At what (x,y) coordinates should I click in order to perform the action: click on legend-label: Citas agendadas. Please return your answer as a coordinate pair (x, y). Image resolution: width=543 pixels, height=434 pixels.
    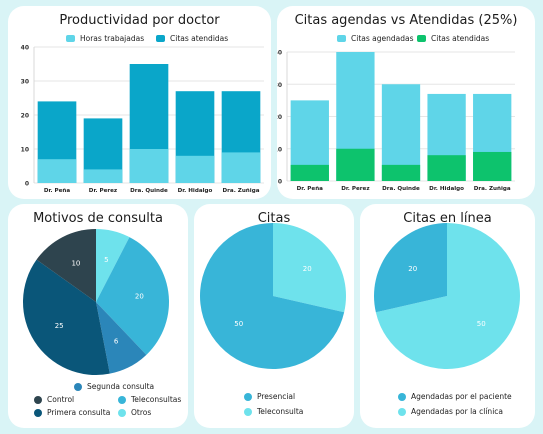
    Looking at the image, I should click on (382, 38).